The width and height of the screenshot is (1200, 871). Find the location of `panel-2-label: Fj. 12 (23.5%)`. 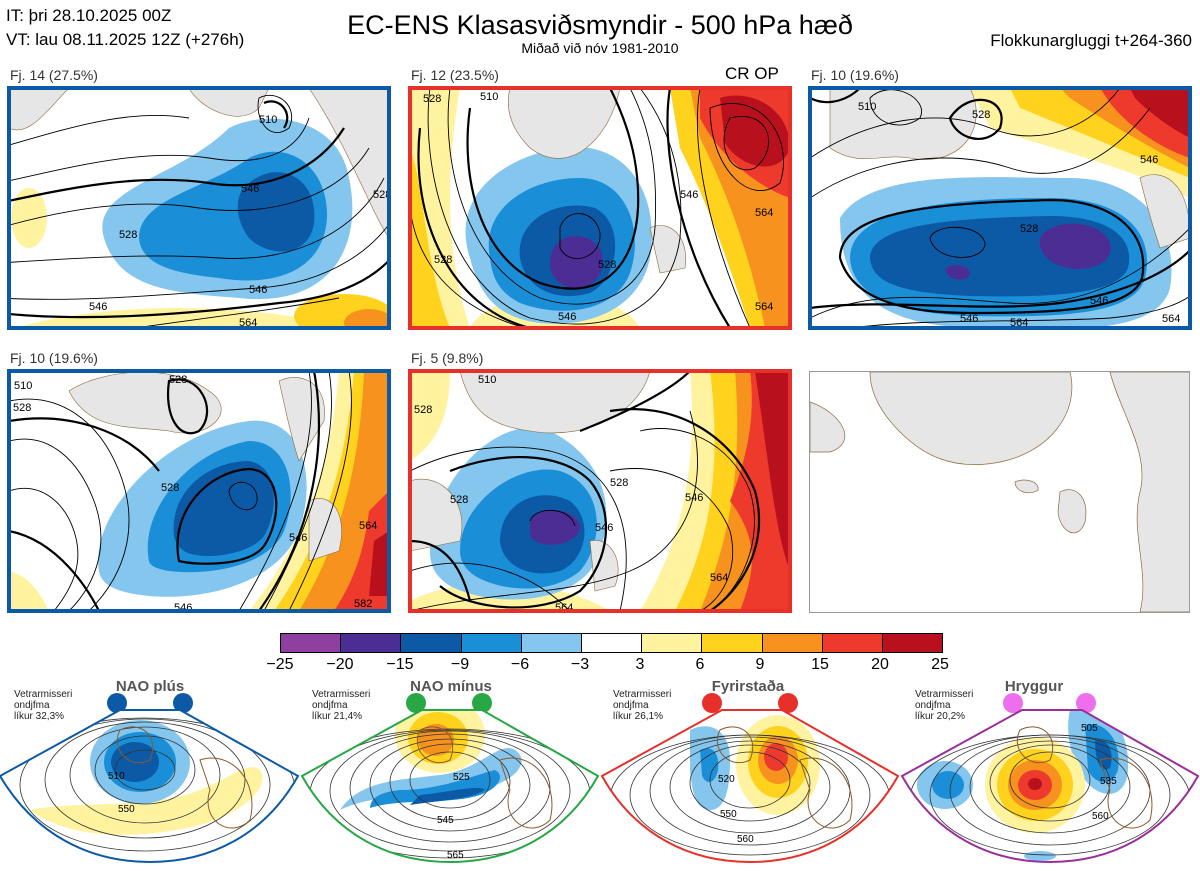

panel-2-label: Fj. 12 (23.5%) is located at coordinates (455, 75).